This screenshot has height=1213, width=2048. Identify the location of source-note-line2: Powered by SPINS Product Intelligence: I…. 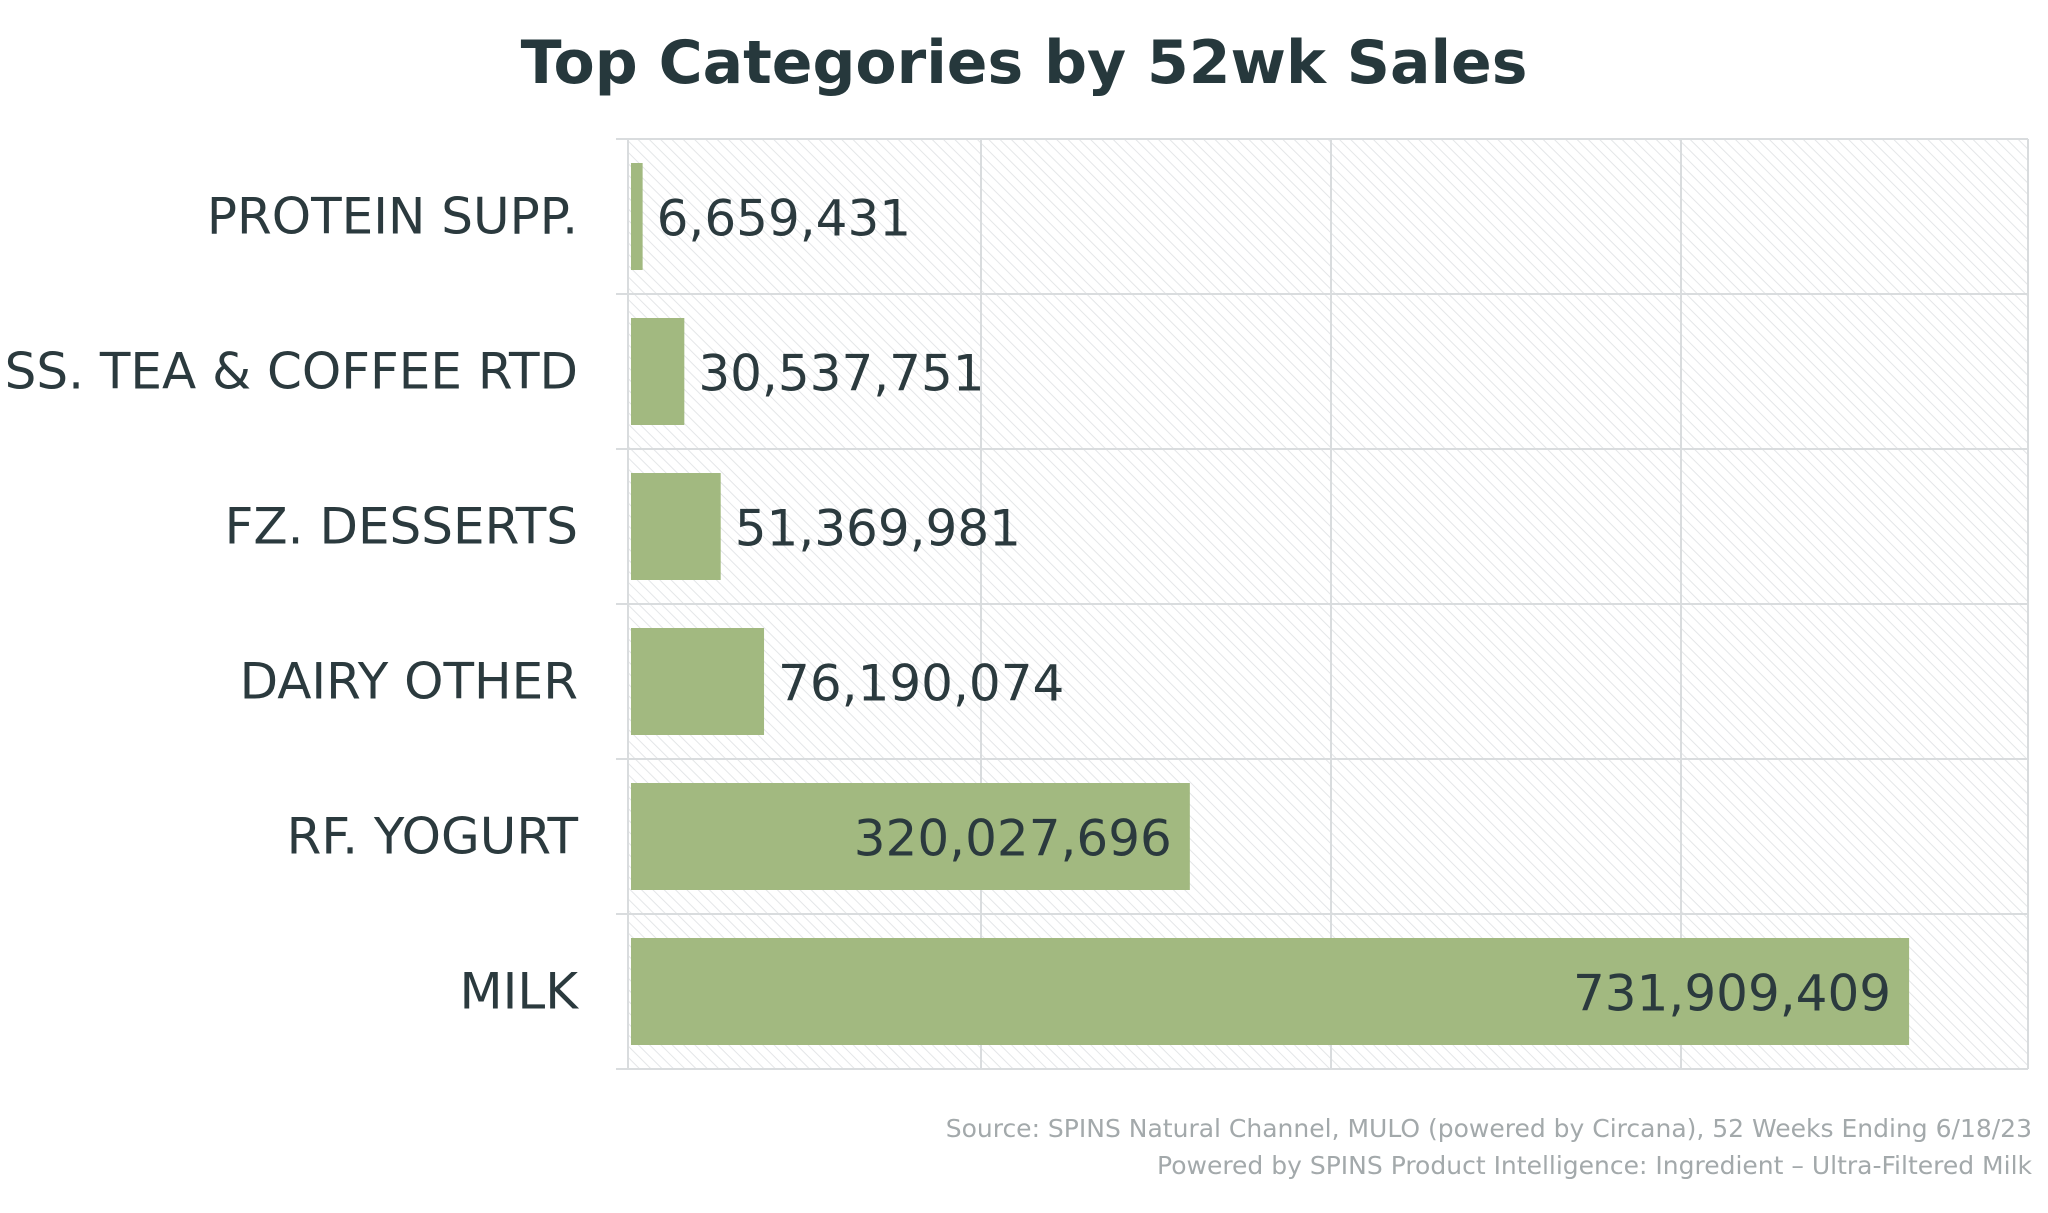
(1594, 1165).